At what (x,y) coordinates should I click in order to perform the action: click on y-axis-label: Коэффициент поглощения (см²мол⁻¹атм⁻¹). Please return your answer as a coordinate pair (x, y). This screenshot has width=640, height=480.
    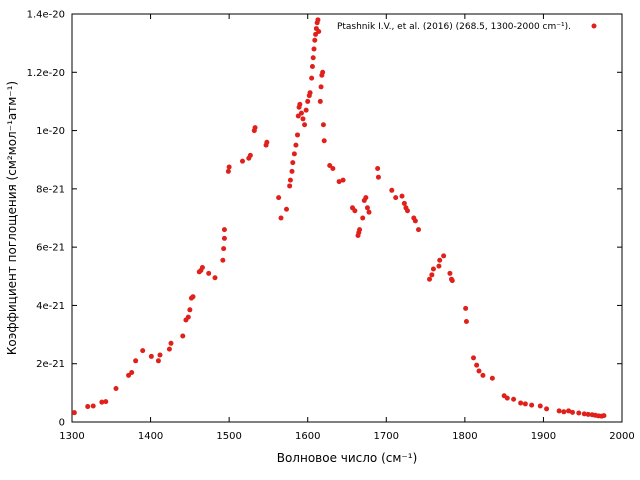
    Looking at the image, I should click on (12, 218).